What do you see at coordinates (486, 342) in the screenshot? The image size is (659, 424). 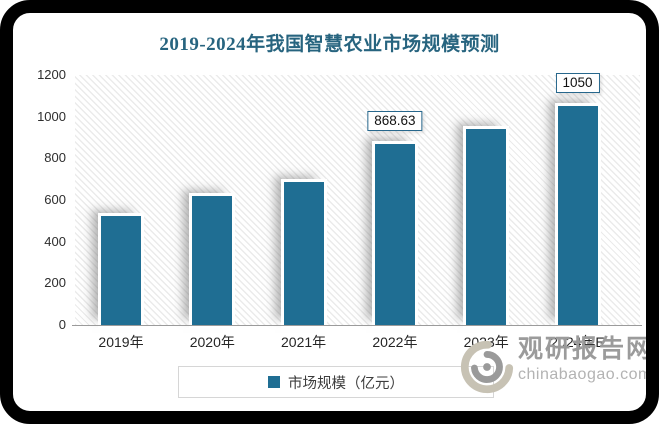 I see `x-axis-label: 2023年` at bounding box center [486, 342].